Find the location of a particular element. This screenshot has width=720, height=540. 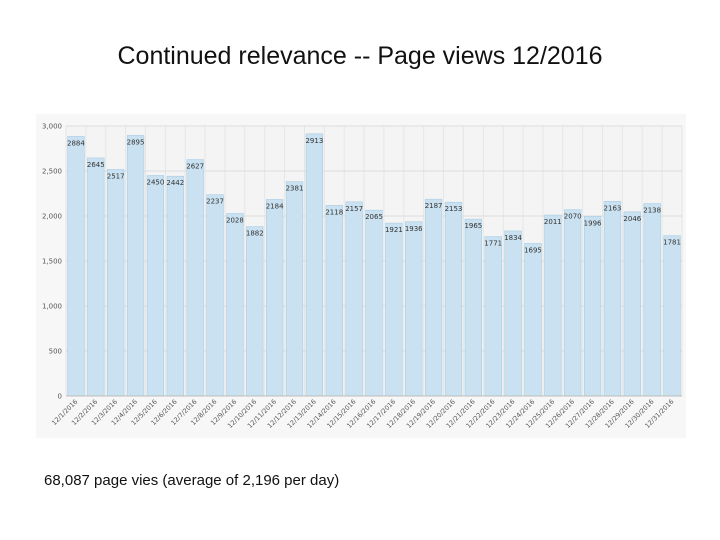

y-tick-label: 1,500 is located at coordinates (52, 262).